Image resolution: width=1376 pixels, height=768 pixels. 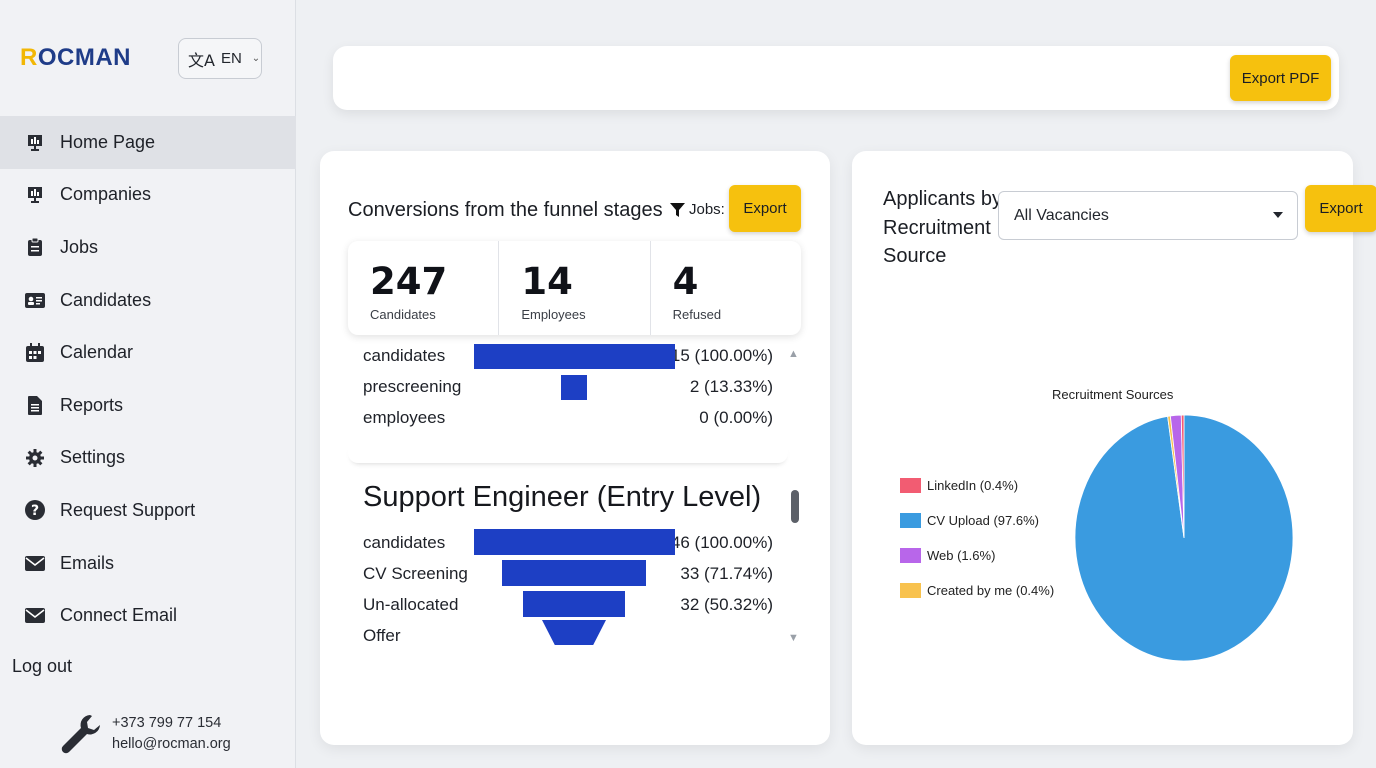 I want to click on sidebar-item-label: Calendar, so click(x=97, y=352).